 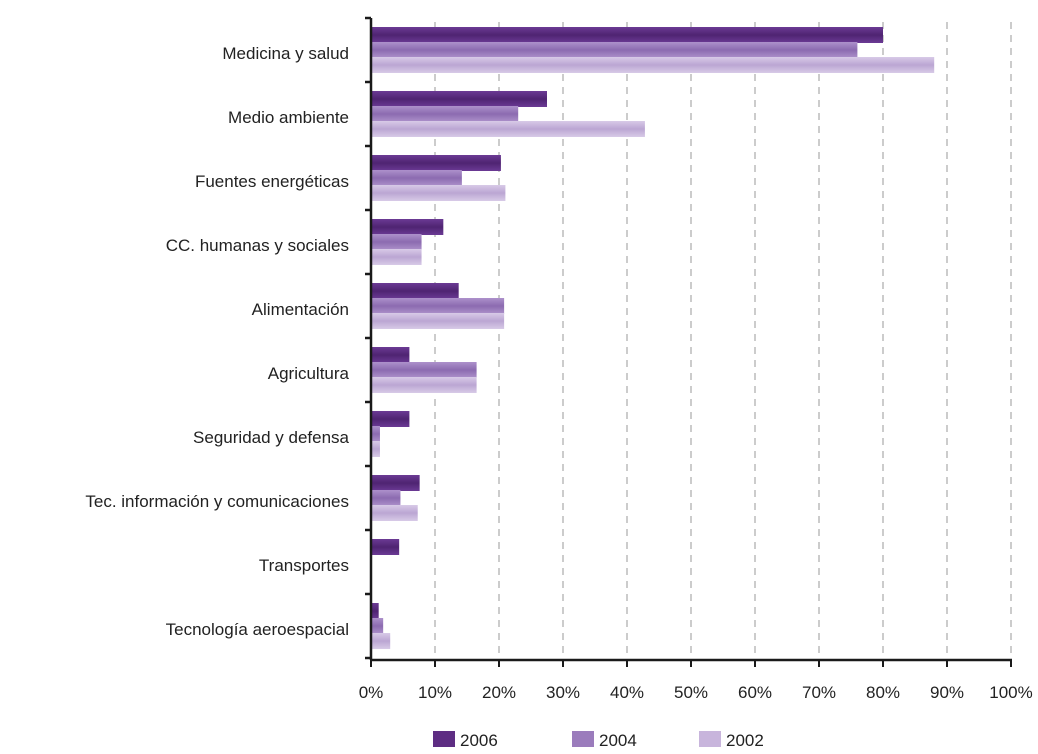 What do you see at coordinates (285, 53) in the screenshot?
I see `category-label: Medicina y salud` at bounding box center [285, 53].